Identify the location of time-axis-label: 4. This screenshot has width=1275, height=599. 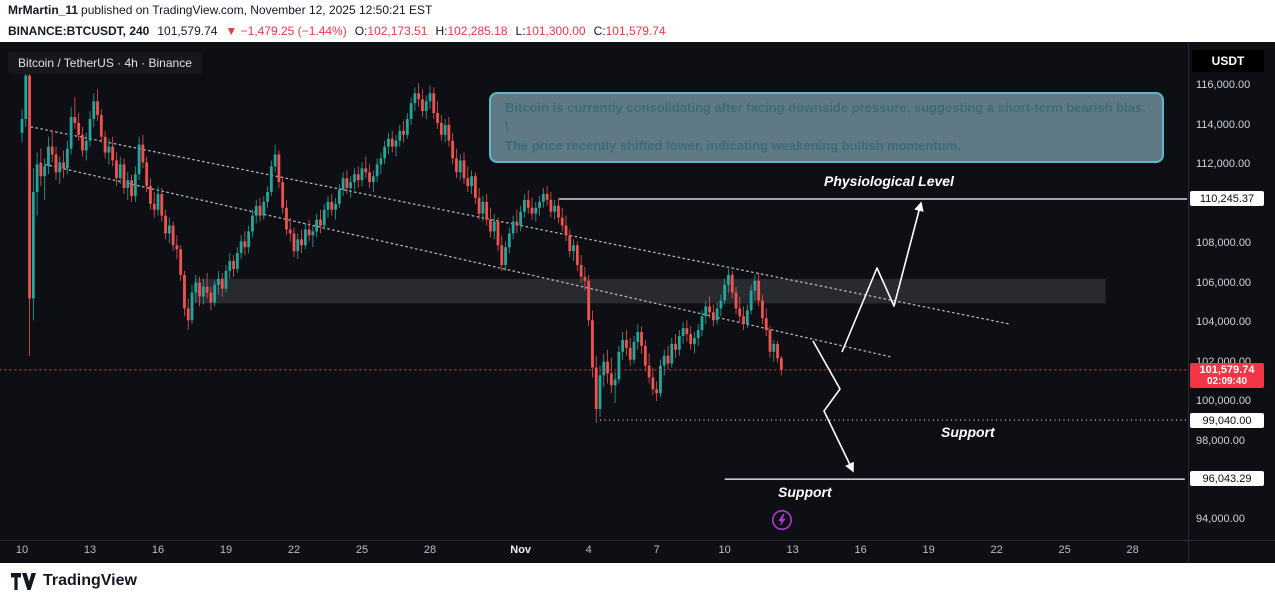
(588, 550).